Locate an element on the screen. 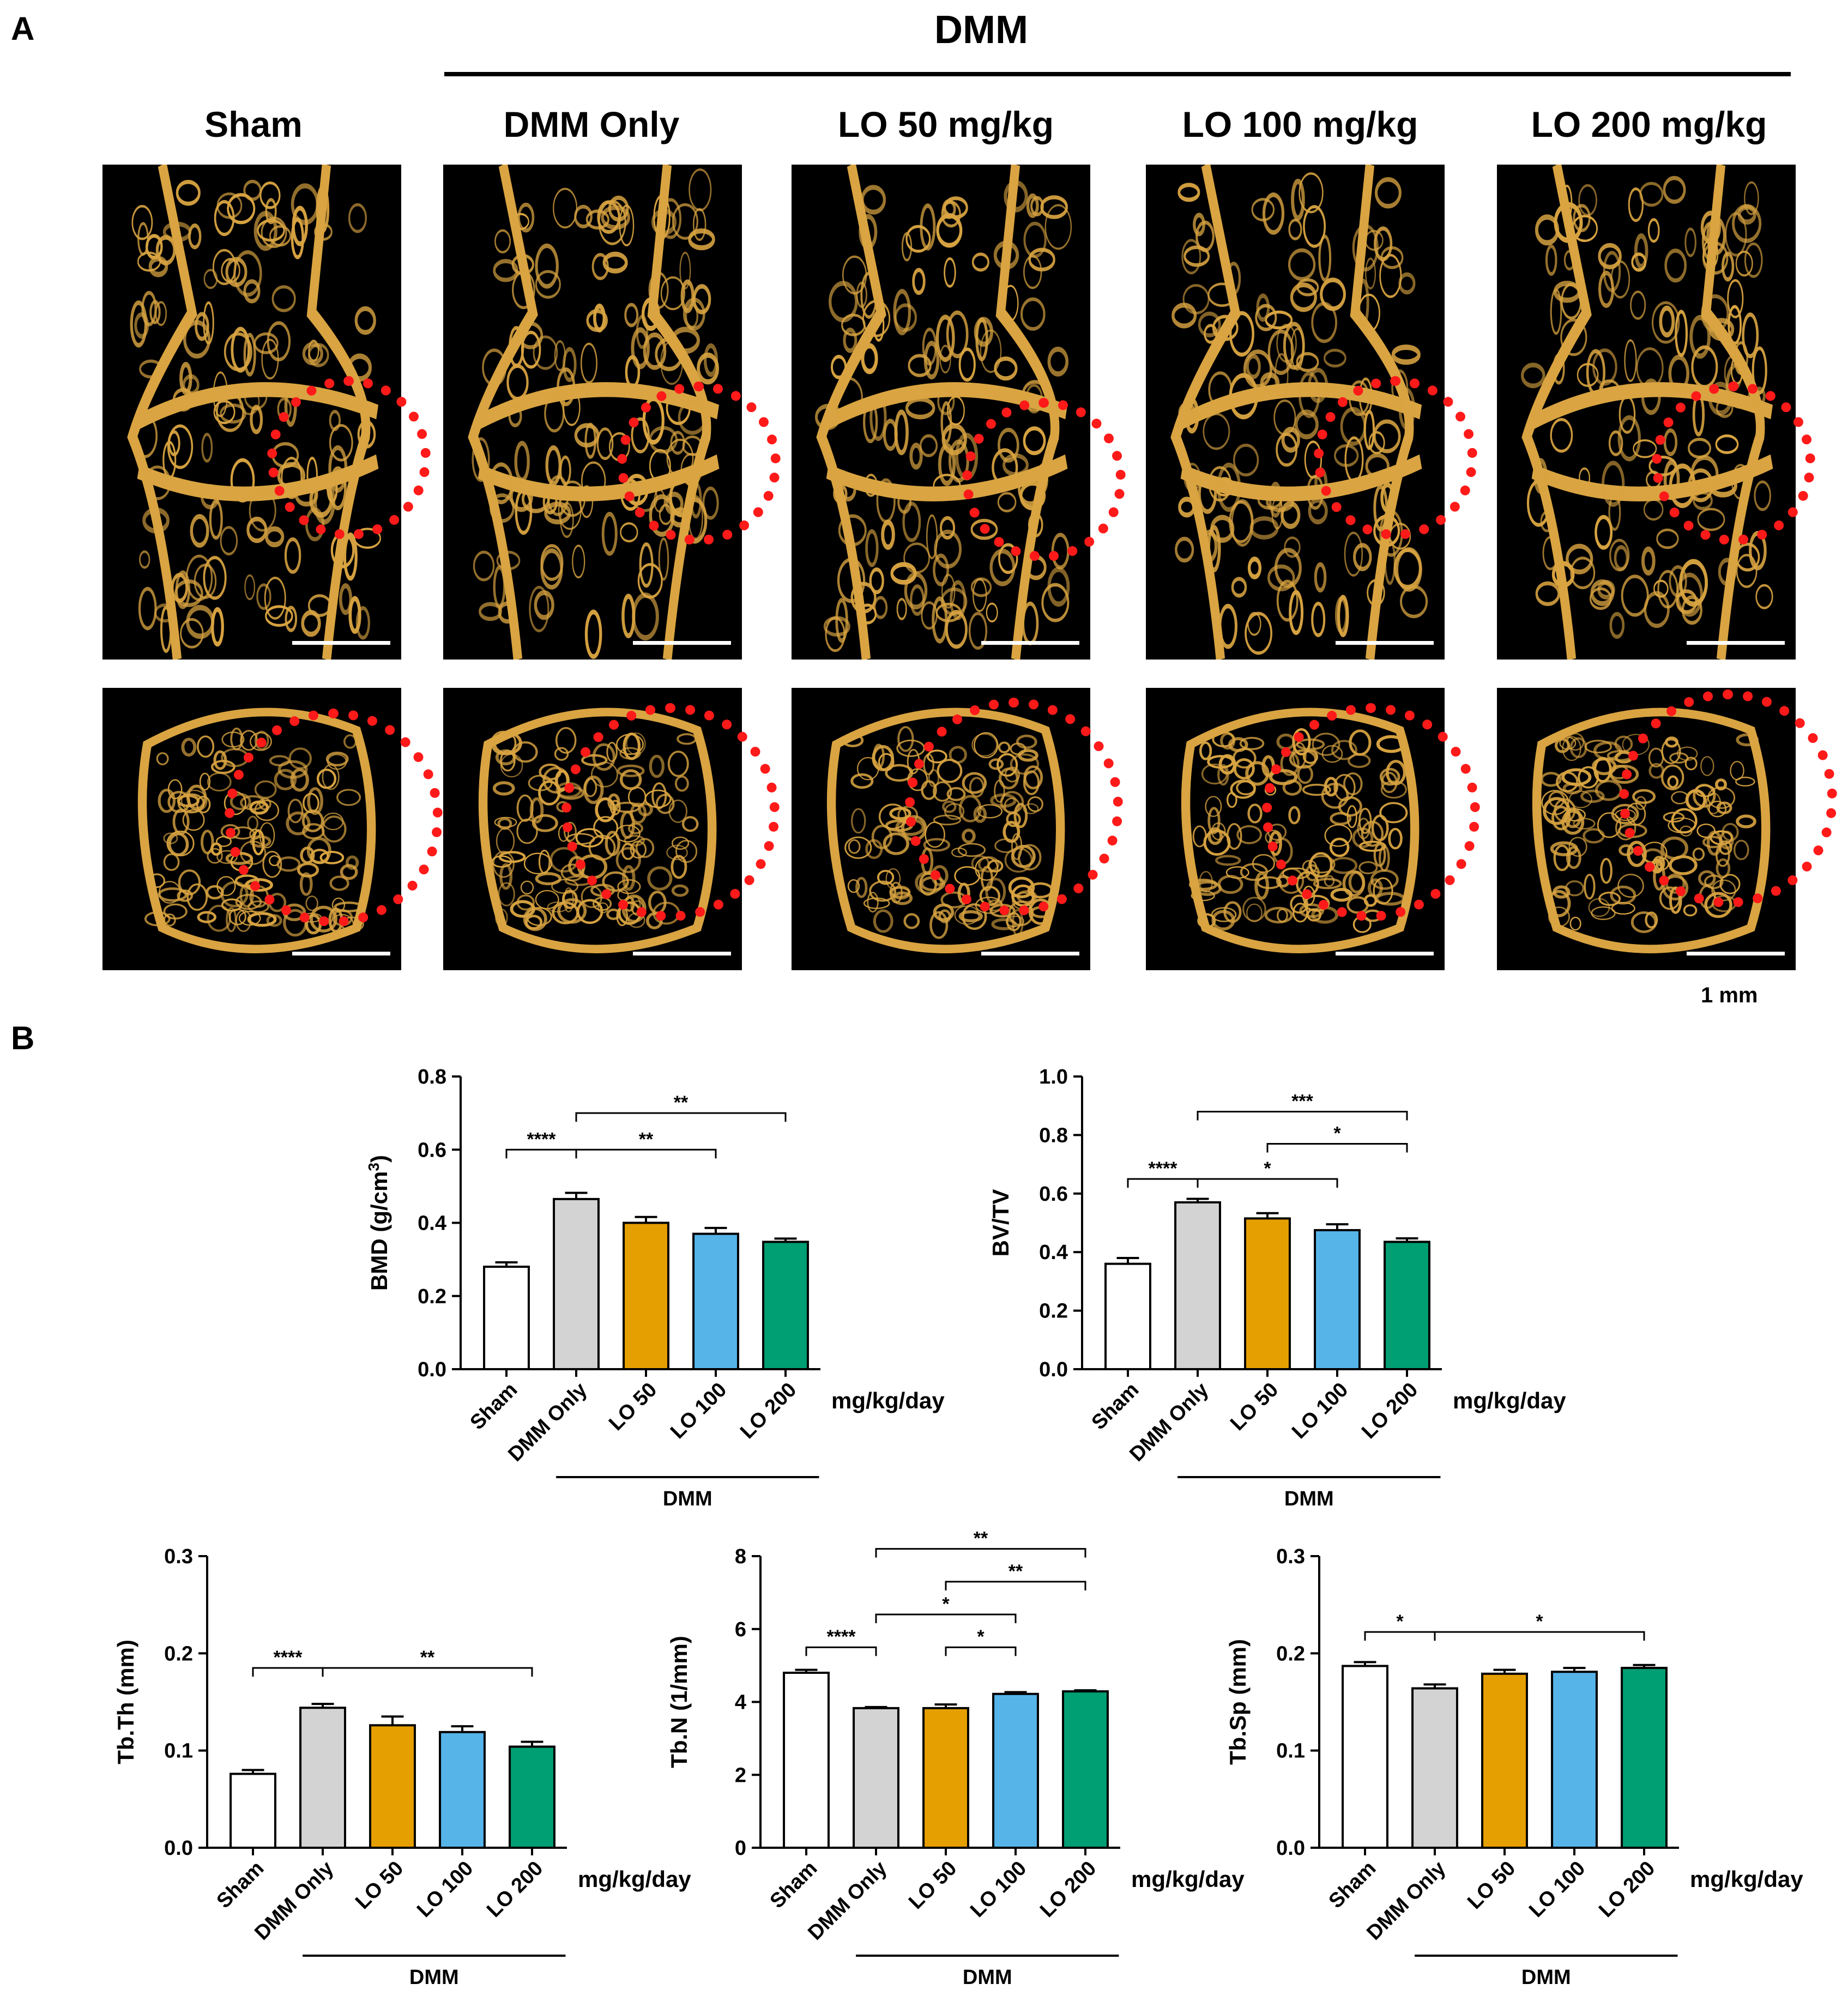 This screenshot has height=1996, width=1848. y-axis-label: BV/TV is located at coordinates (1001, 1223).